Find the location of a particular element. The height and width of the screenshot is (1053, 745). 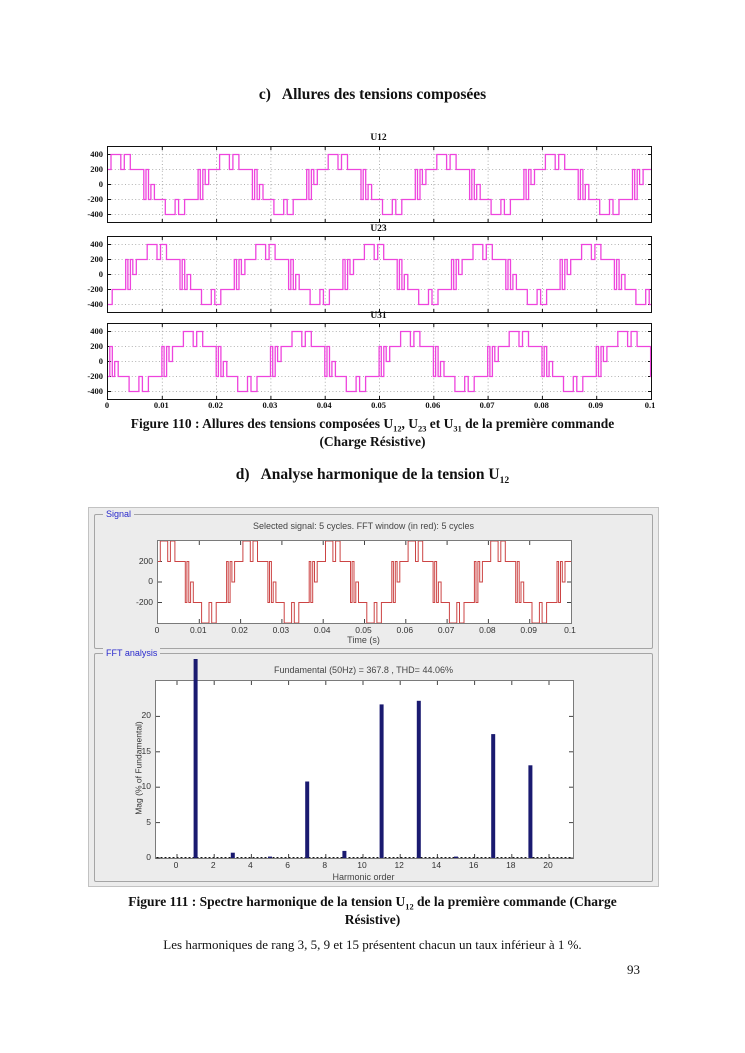

u31-waveform-plot is located at coordinates (379, 361).